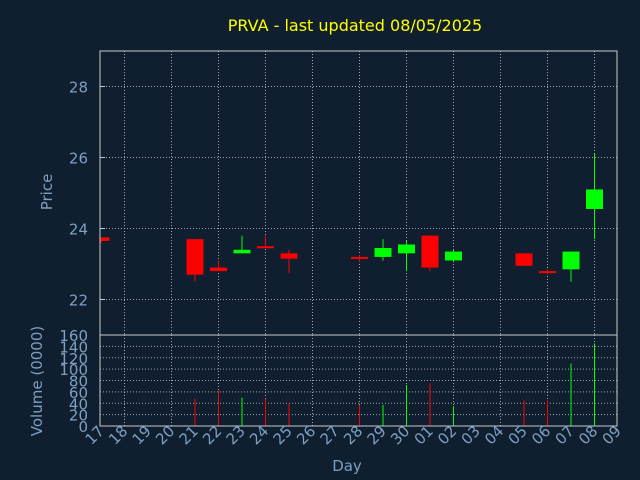 The image size is (640, 480). I want to click on volume-tick-label: 0, so click(83, 427).